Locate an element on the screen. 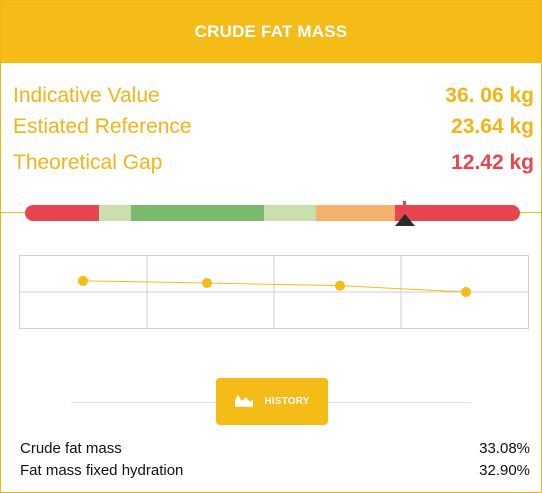 The width and height of the screenshot is (542, 493). stat-value: 32.90% is located at coordinates (504, 470).